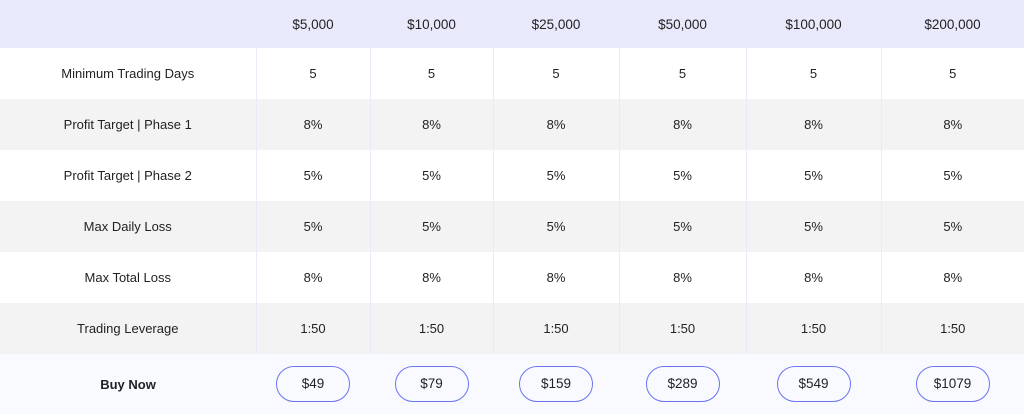 This screenshot has width=1024, height=414. I want to click on buy-button: $289, so click(682, 384).